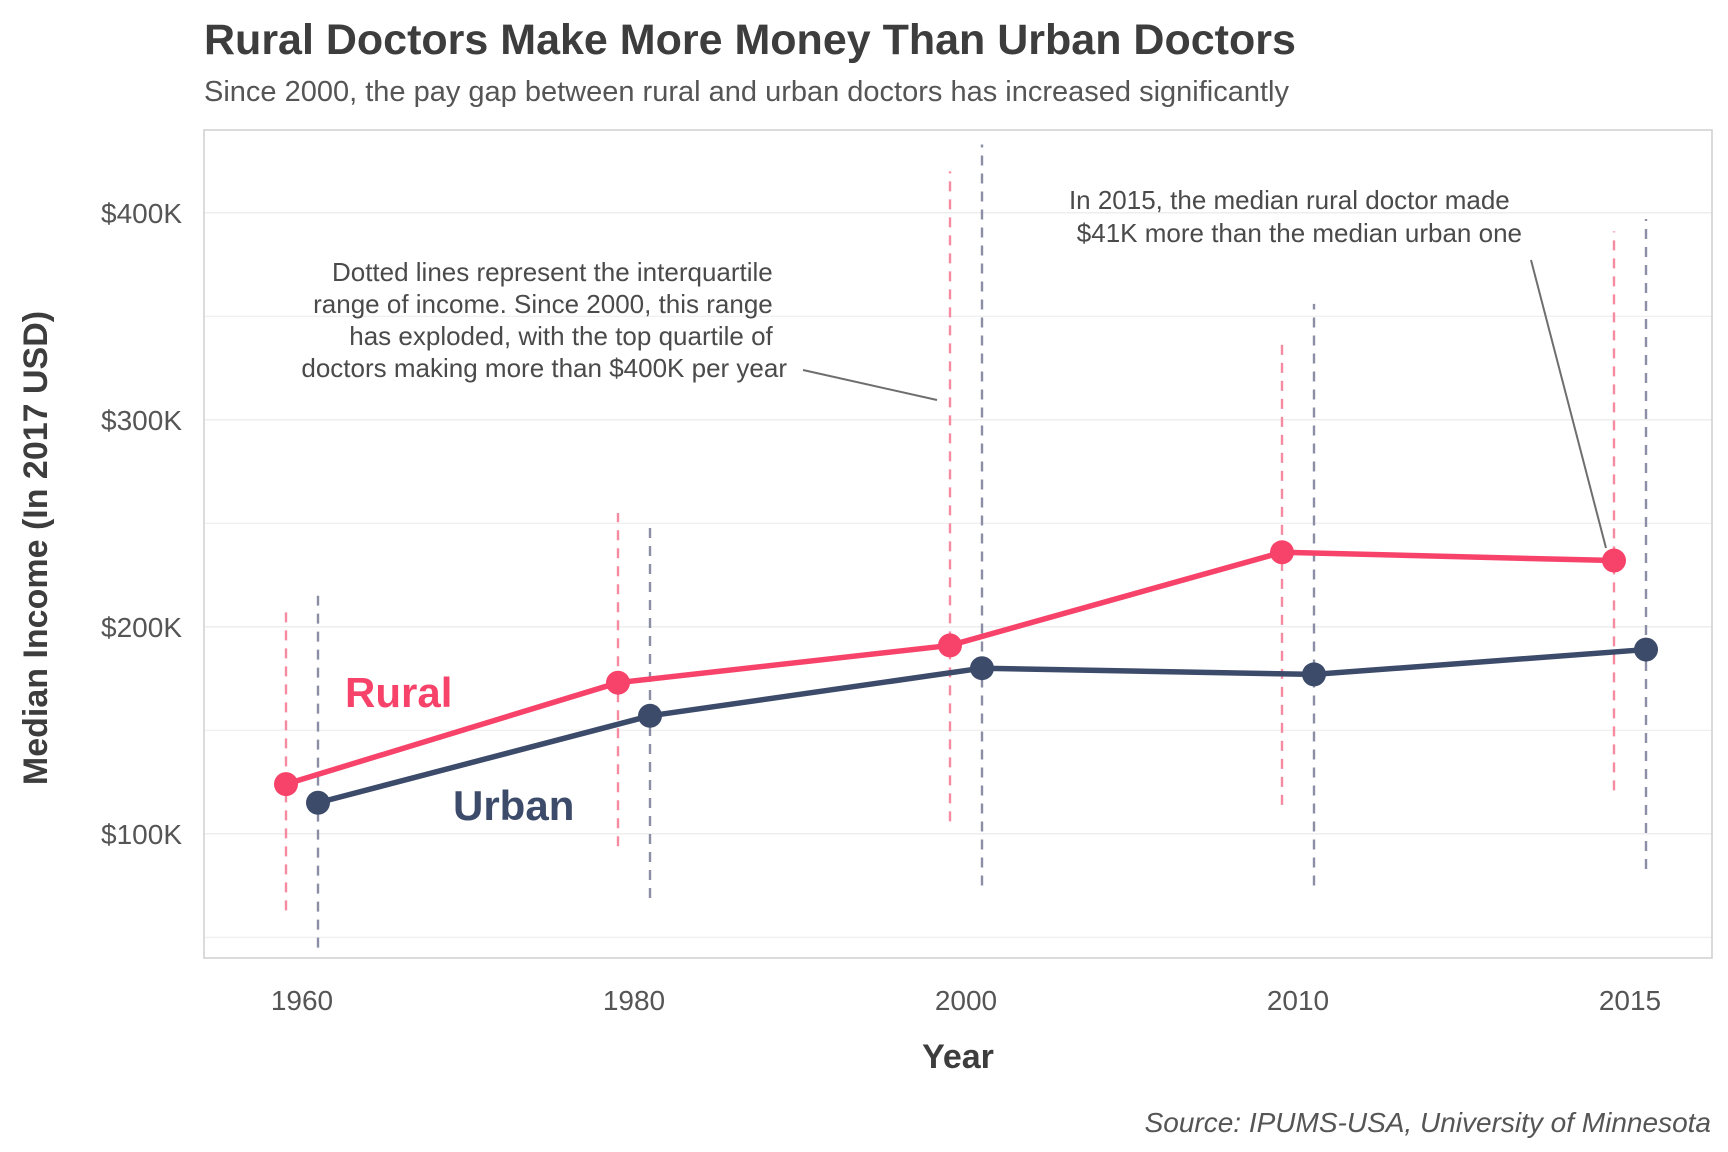 The width and height of the screenshot is (1728, 1152). What do you see at coordinates (36, 548) in the screenshot?
I see `y-axis-title: Median Income (In 2017 USD)` at bounding box center [36, 548].